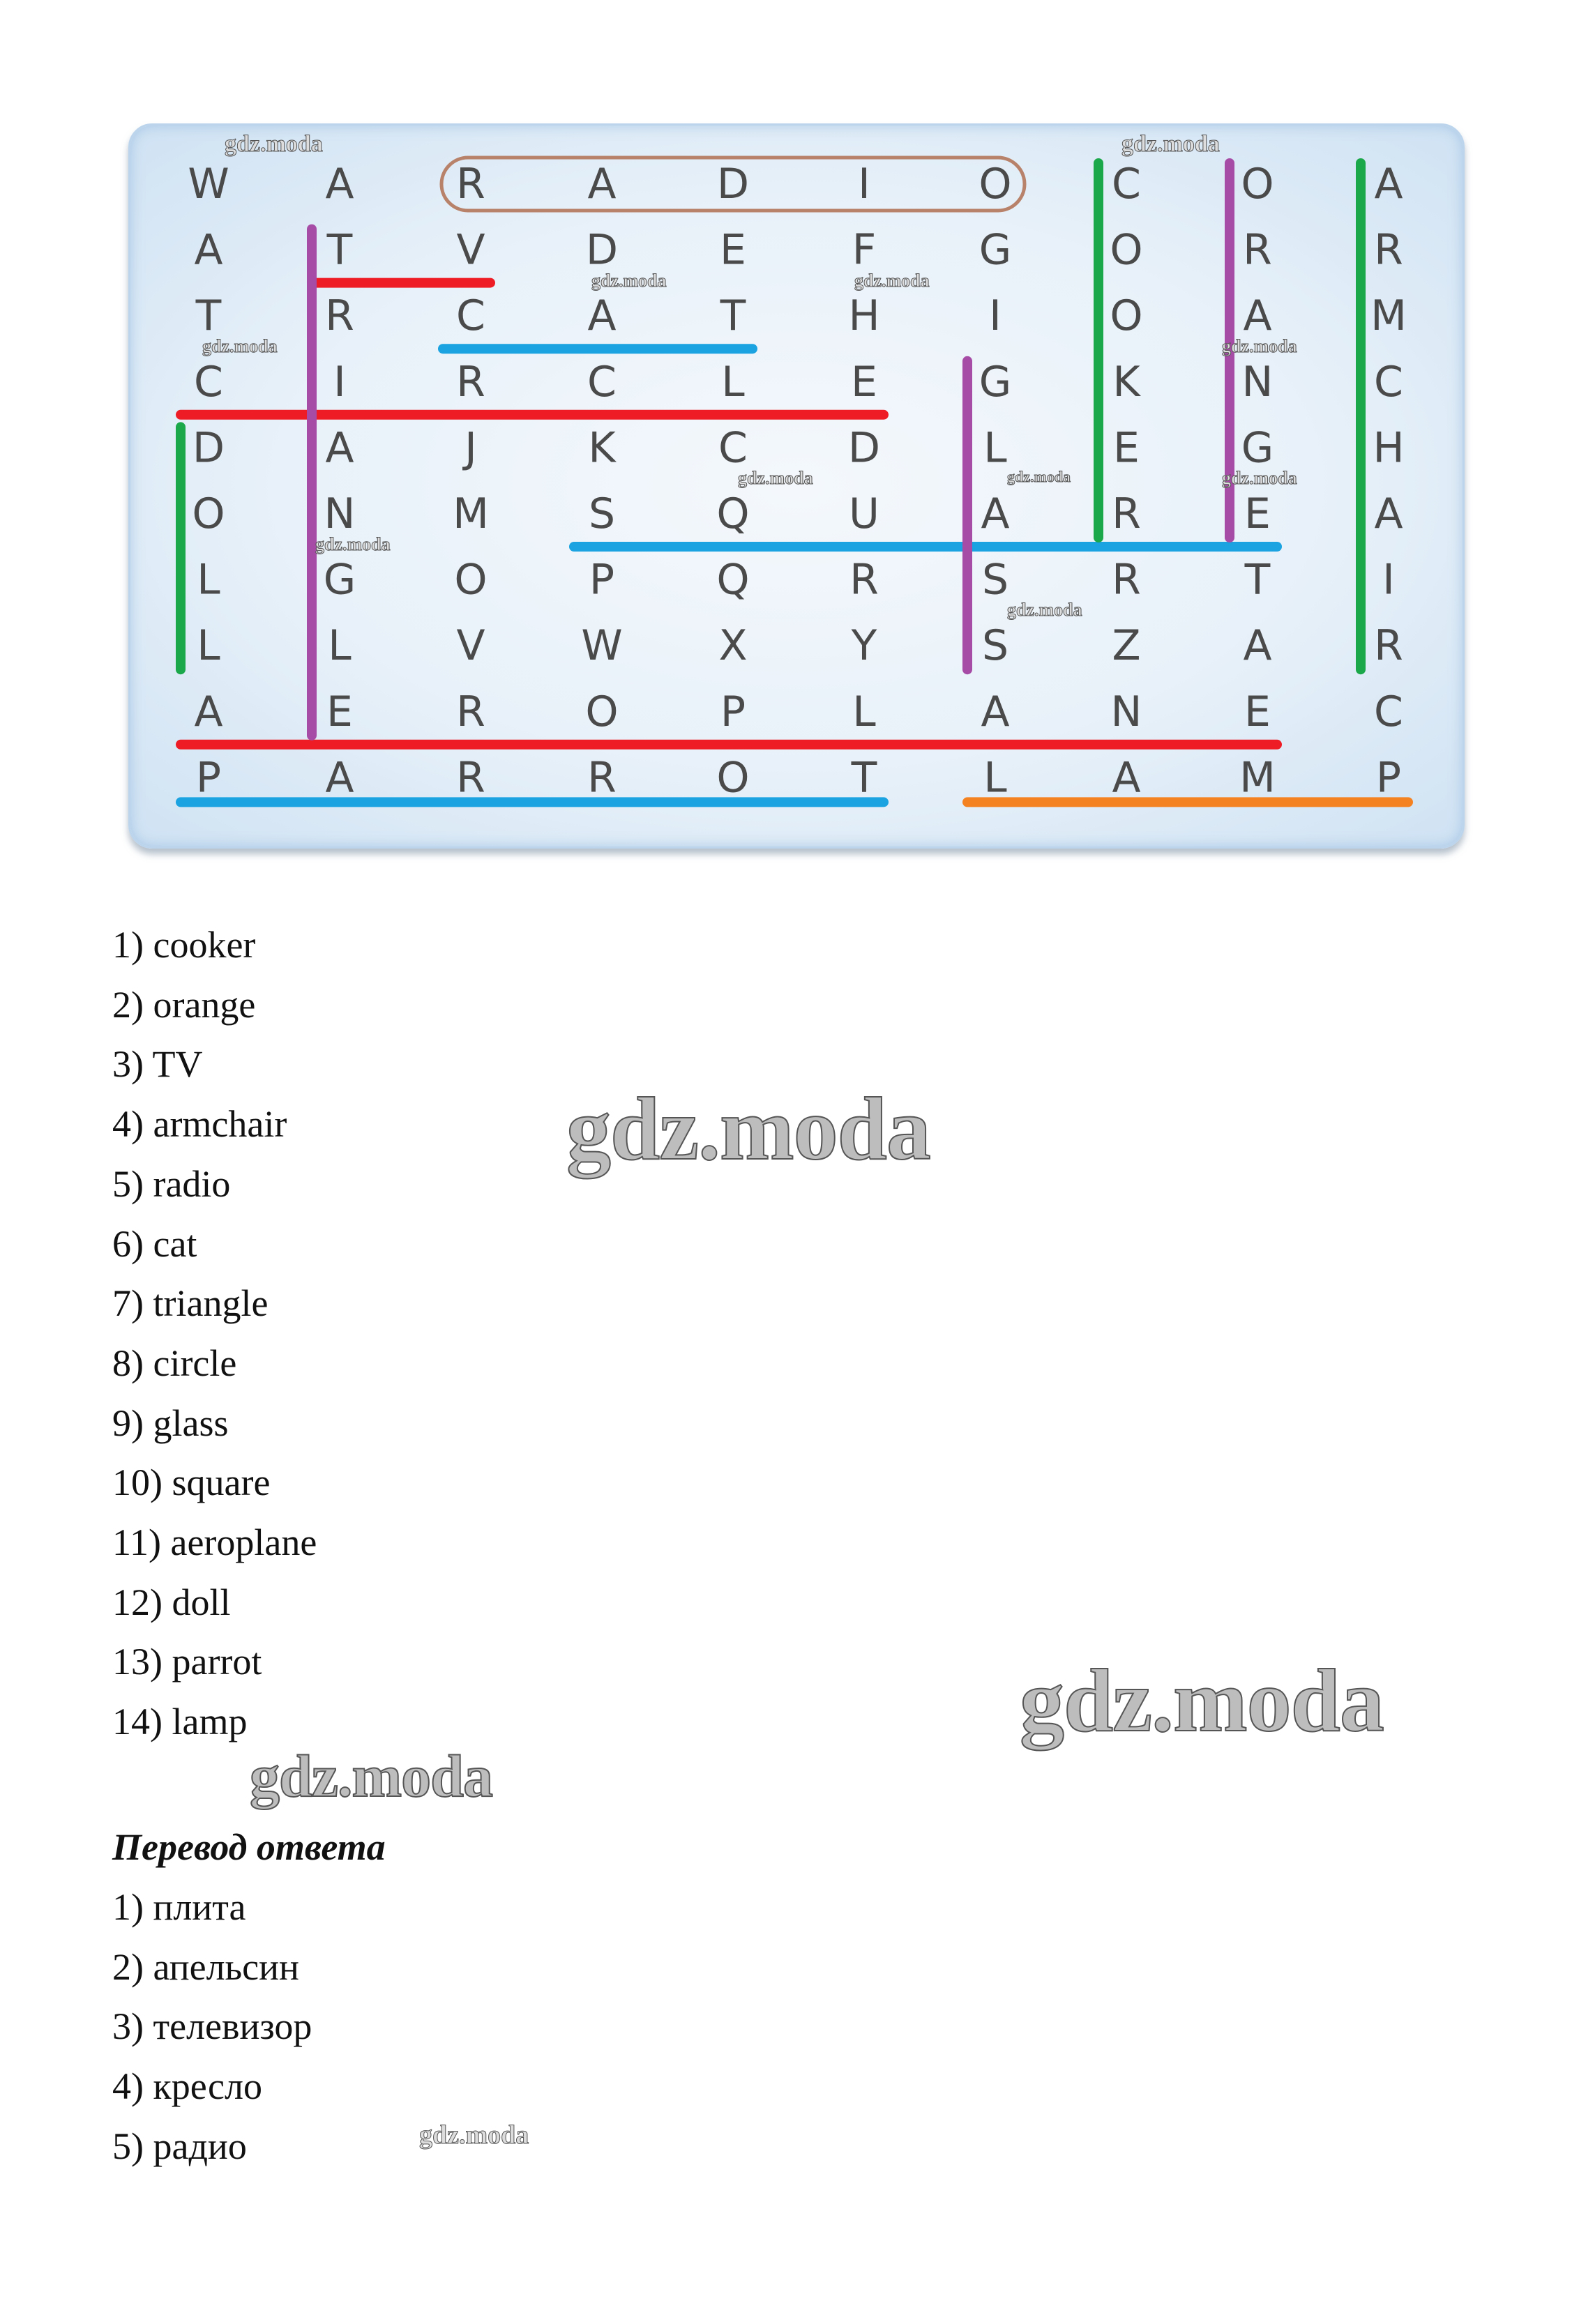 The height and width of the screenshot is (2324, 1579). Describe the element at coordinates (732, 513) in the screenshot. I see `grid-letter: Q` at that location.